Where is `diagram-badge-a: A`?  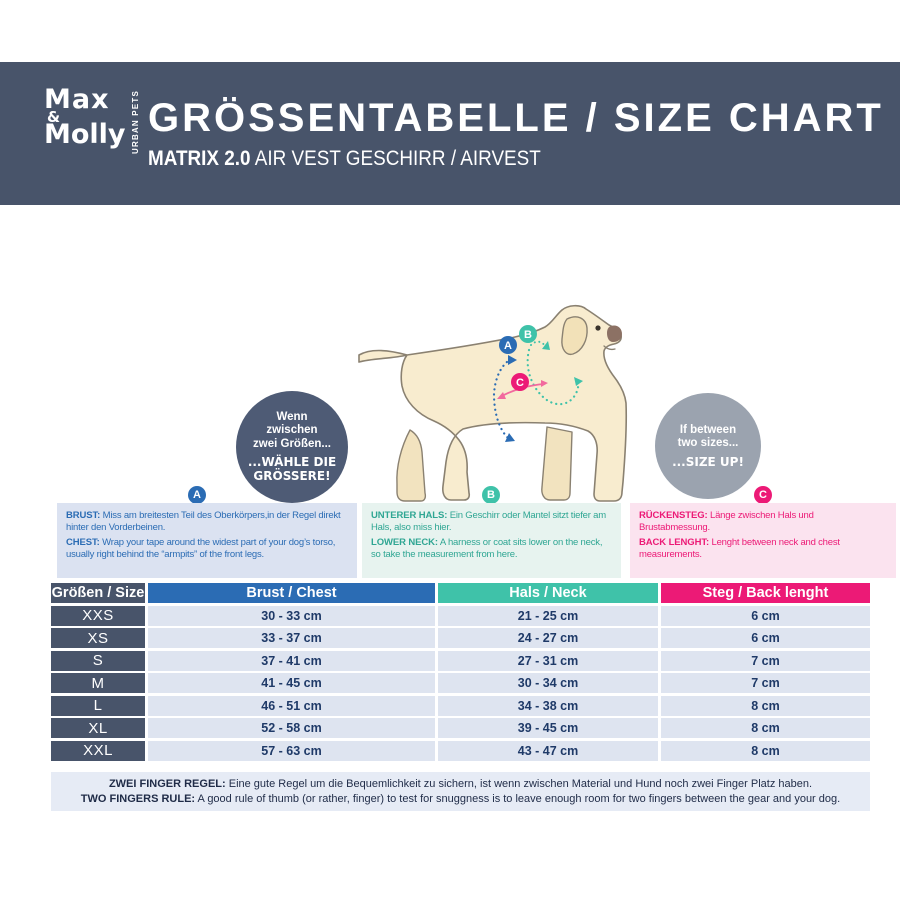 diagram-badge-a: A is located at coordinates (508, 345).